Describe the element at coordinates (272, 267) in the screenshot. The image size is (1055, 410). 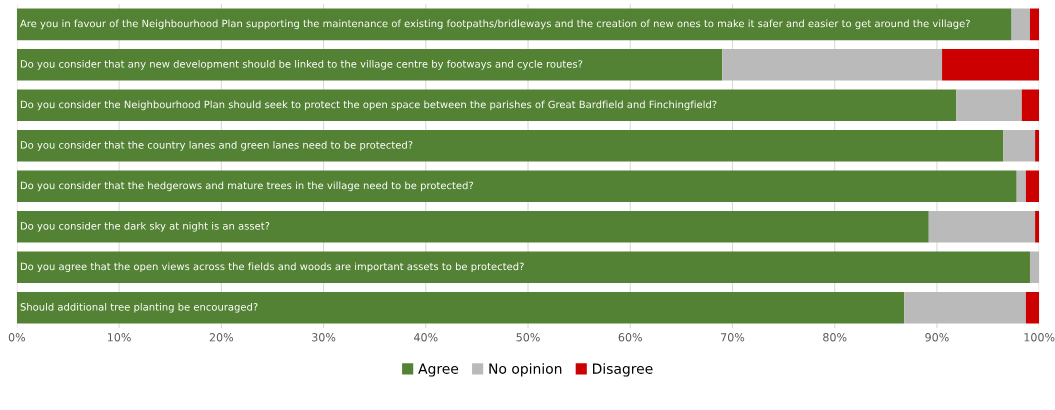
I see `y-tick-label: Do you agree that the open views across the fields and woods are important assets to be protected?` at that location.